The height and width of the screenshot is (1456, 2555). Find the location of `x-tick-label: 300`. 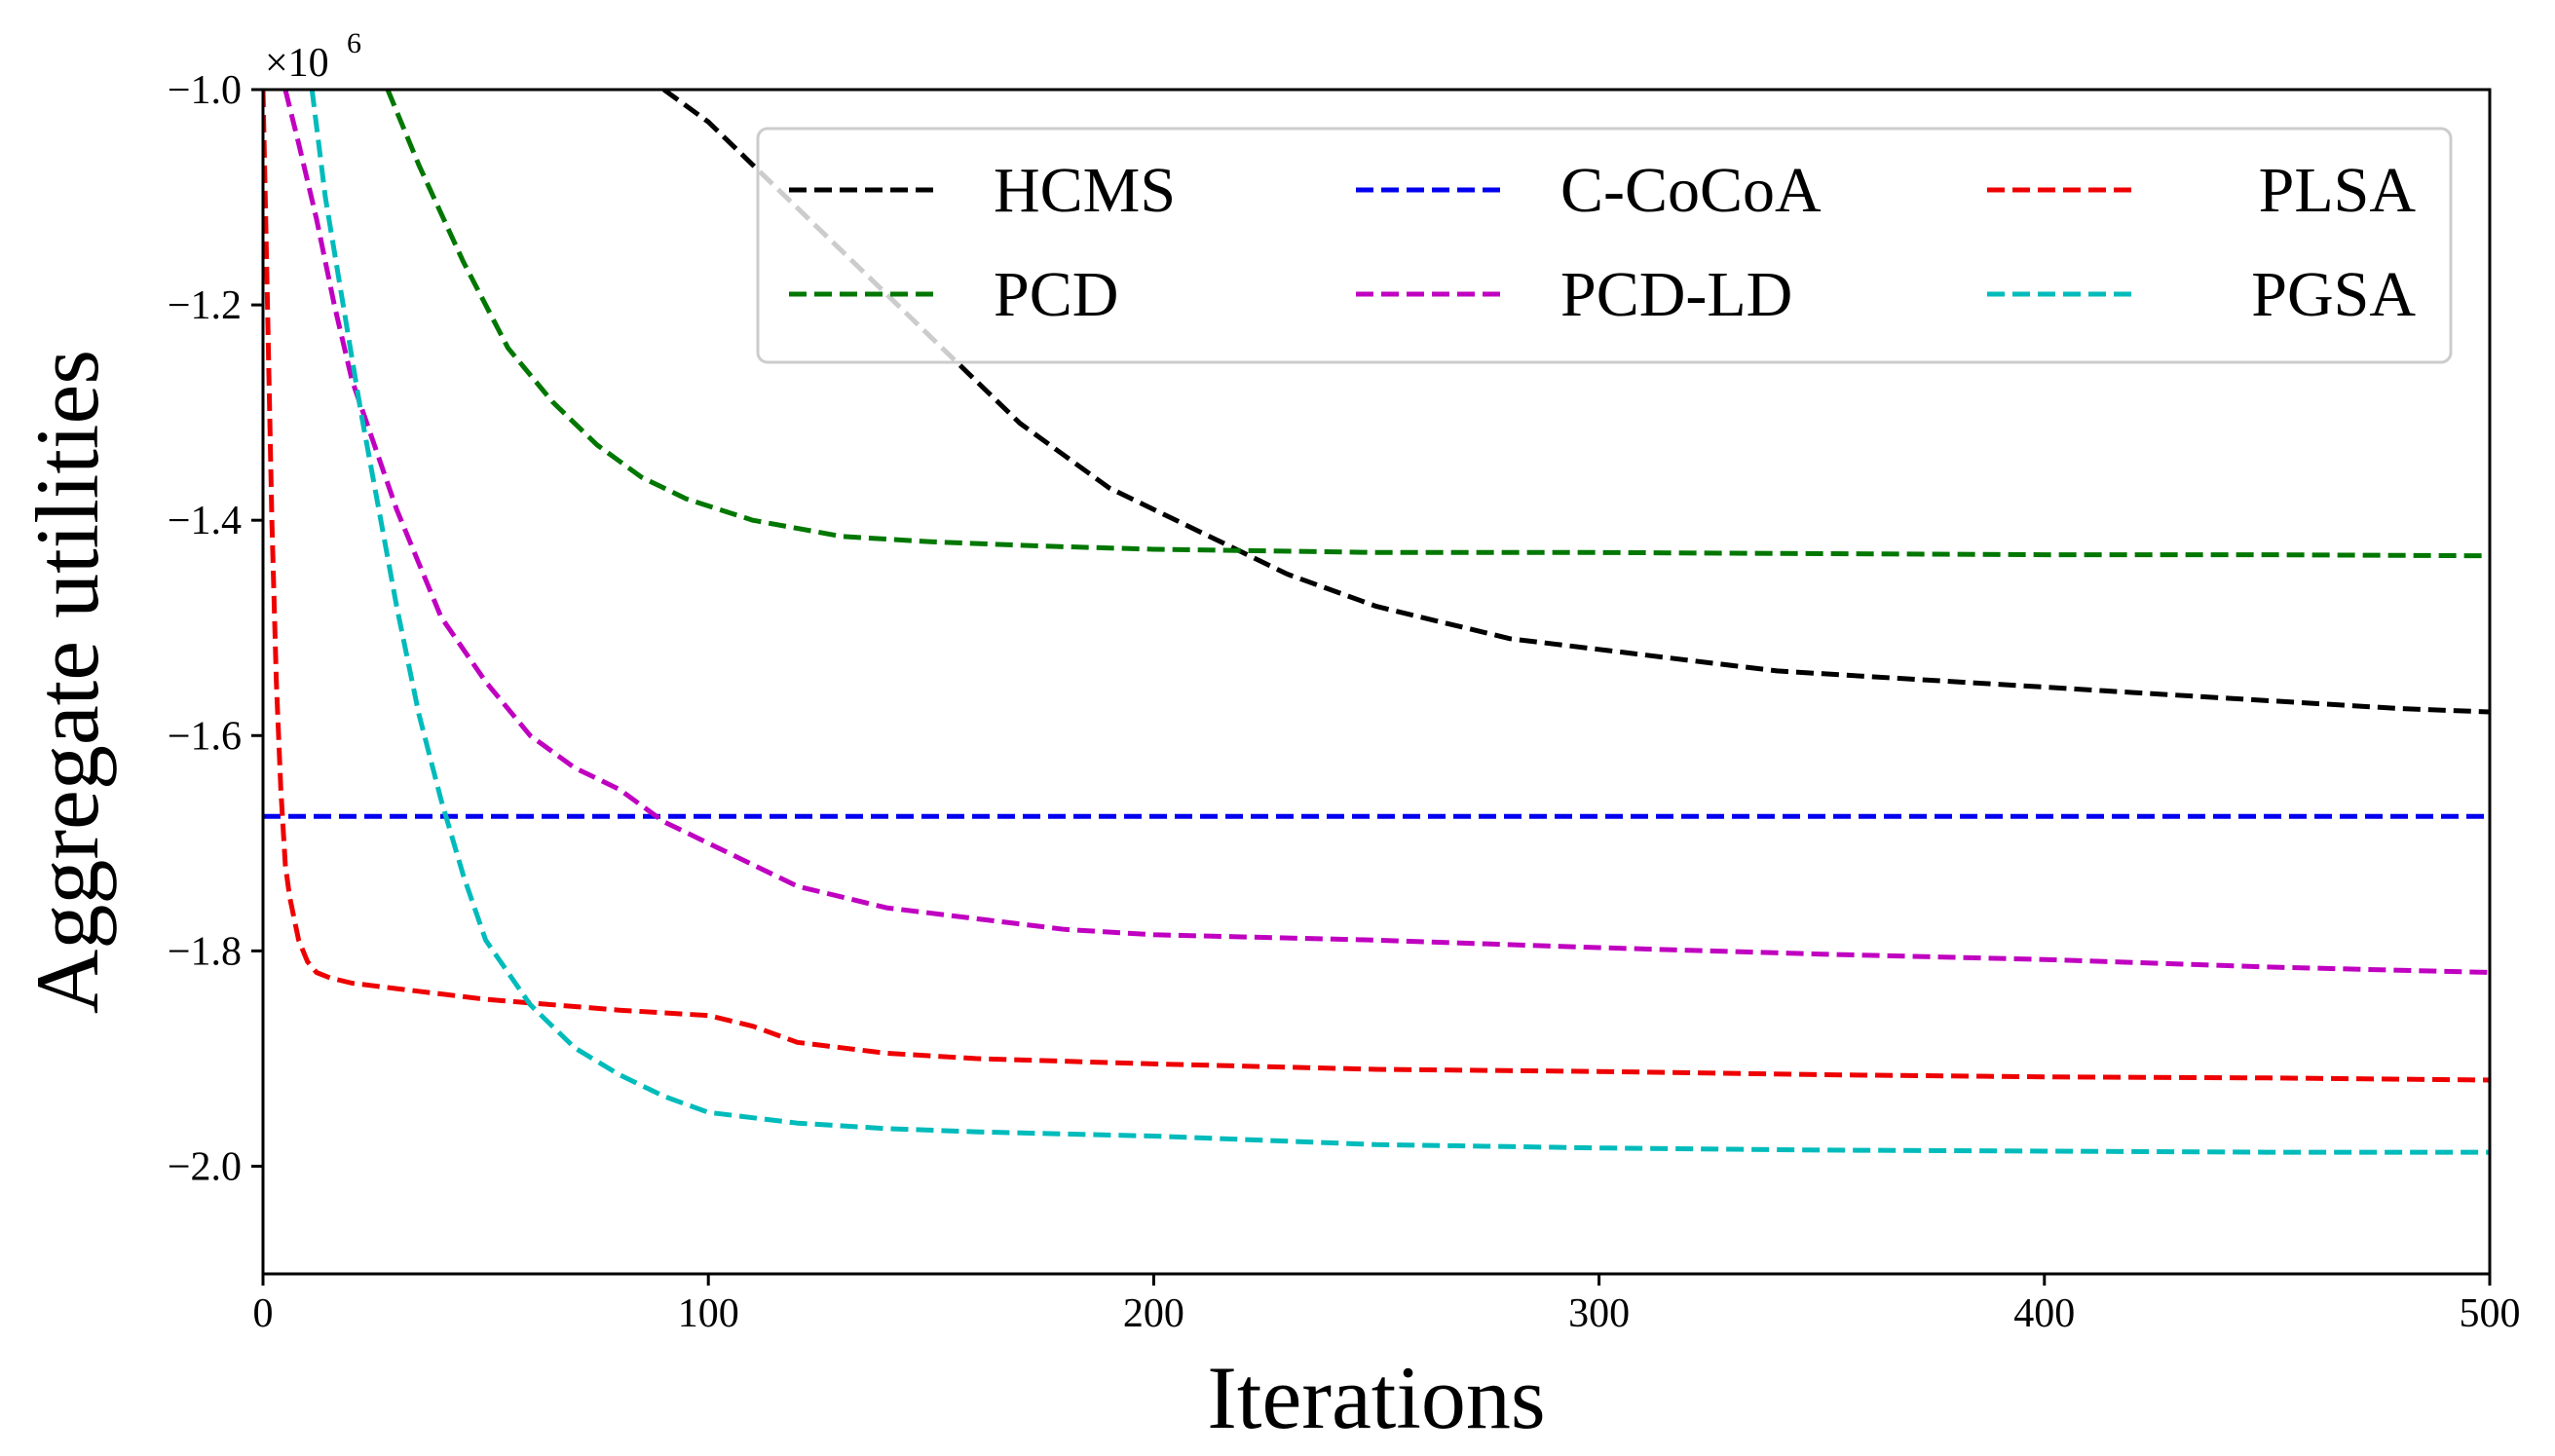

x-tick-label: 300 is located at coordinates (1599, 1313).